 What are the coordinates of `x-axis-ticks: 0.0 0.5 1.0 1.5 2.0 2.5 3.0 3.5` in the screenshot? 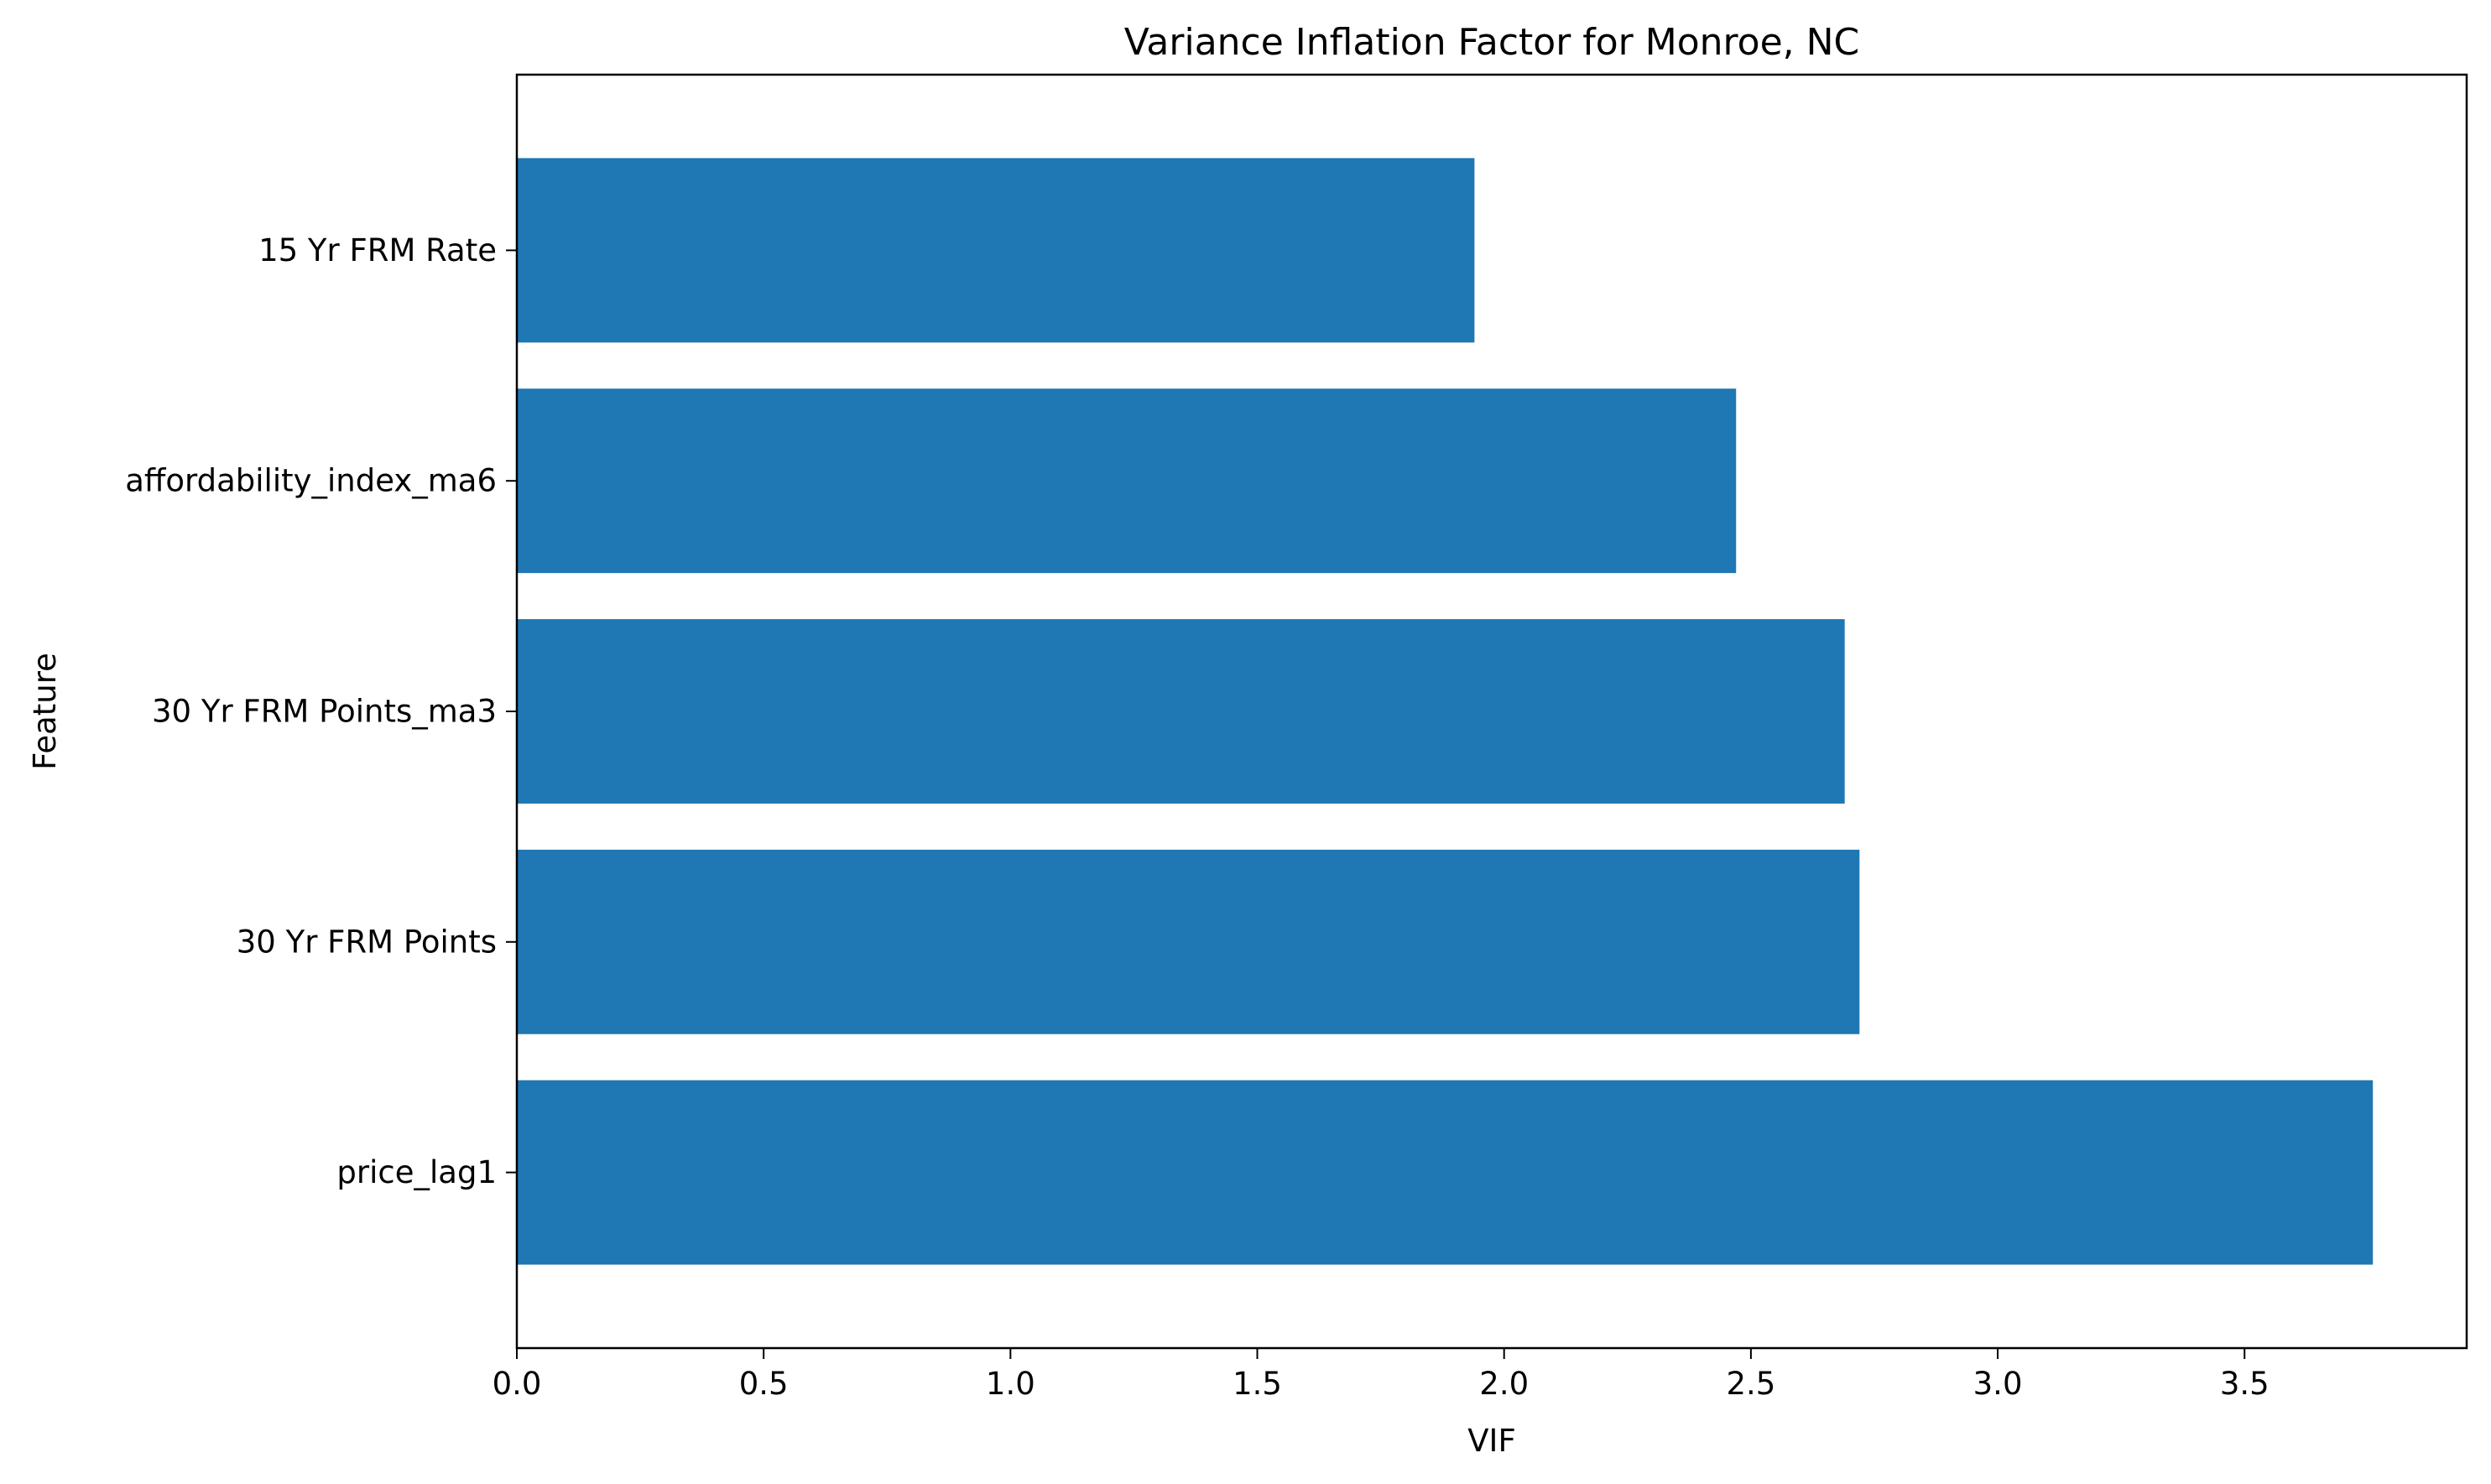 It's located at (1381, 1375).